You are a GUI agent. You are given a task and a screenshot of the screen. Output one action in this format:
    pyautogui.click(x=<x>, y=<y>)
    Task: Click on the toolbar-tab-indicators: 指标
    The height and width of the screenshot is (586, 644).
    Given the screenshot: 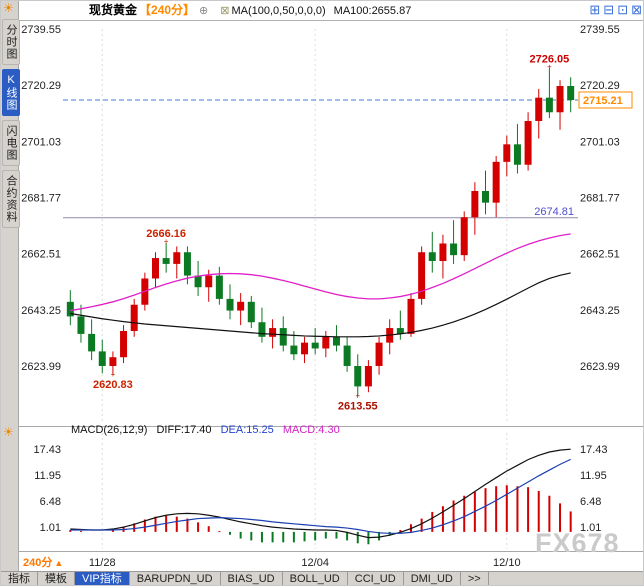 What is the action you would take?
    pyautogui.click(x=19, y=578)
    